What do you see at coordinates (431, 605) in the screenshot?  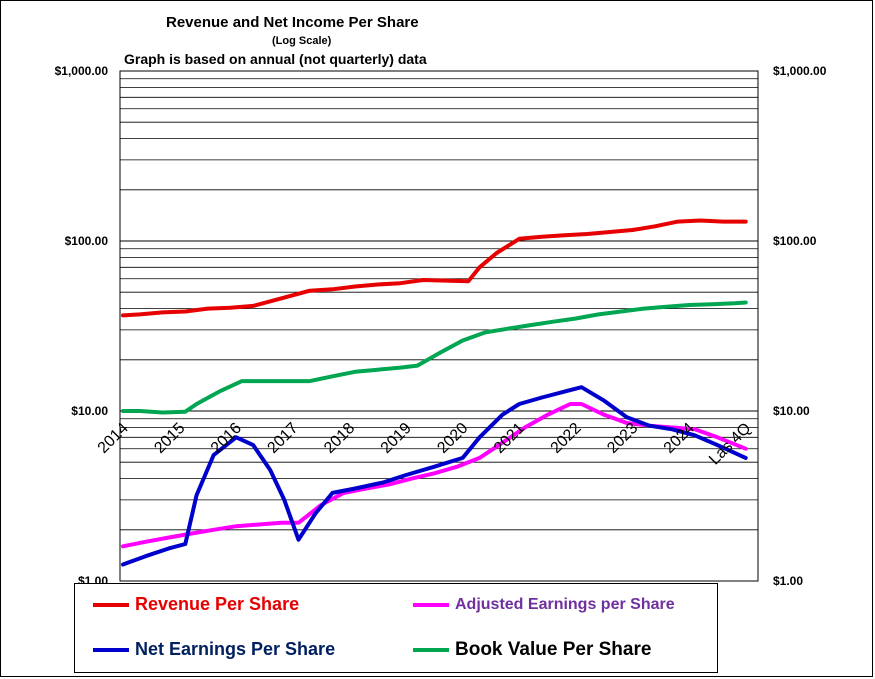 I see `legend-swatch-adjusted` at bounding box center [431, 605].